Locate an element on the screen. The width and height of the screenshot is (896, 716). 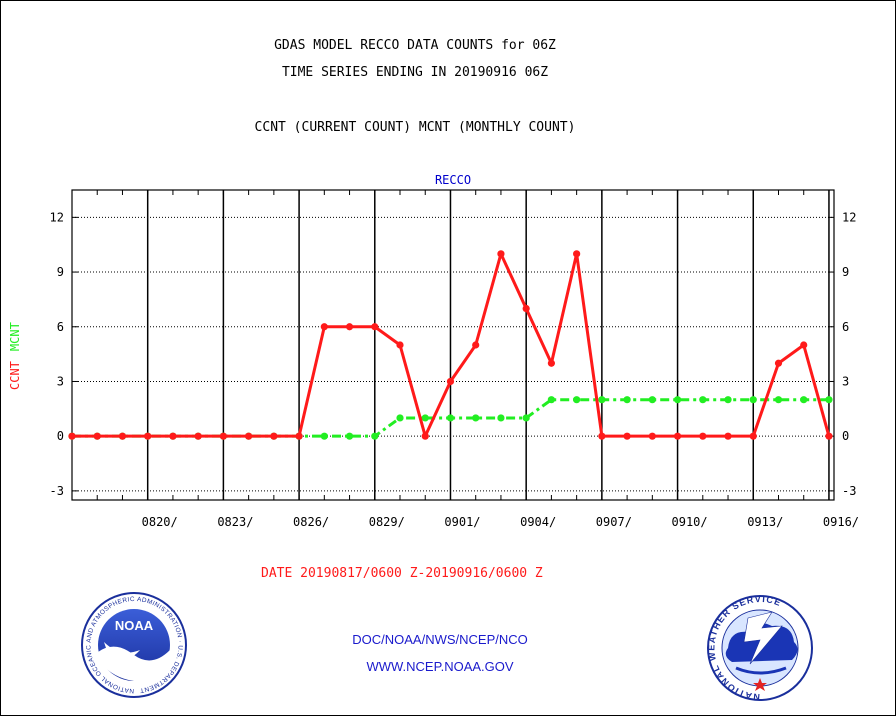
y-axis-mcnt-label: MCNT is located at coordinates (15, 336).